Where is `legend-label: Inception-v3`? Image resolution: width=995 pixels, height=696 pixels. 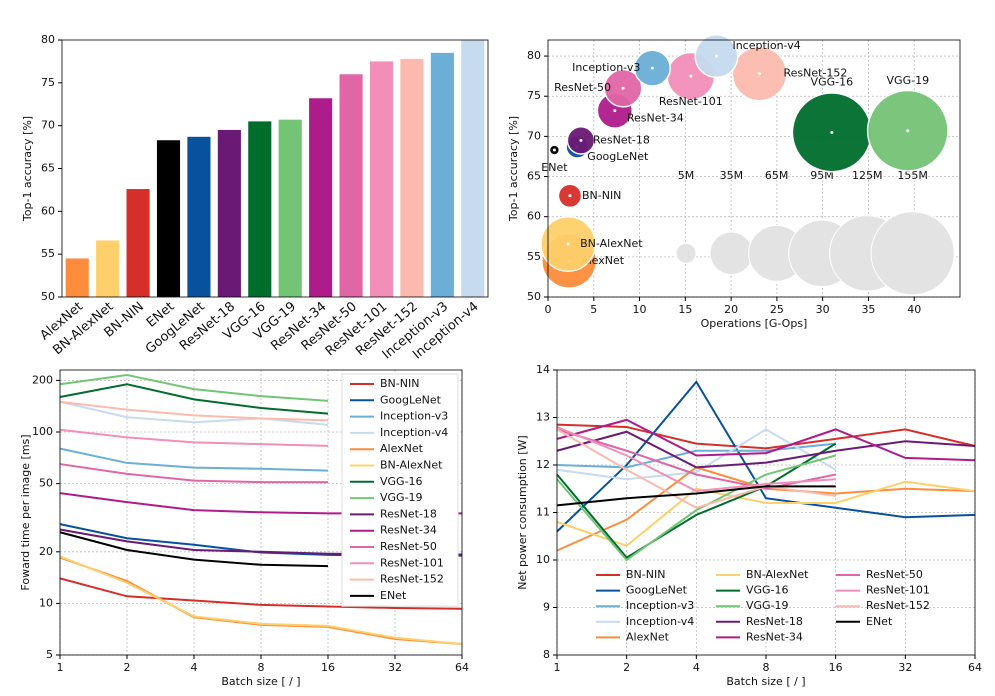
legend-label: Inception-v3 is located at coordinates (660, 605).